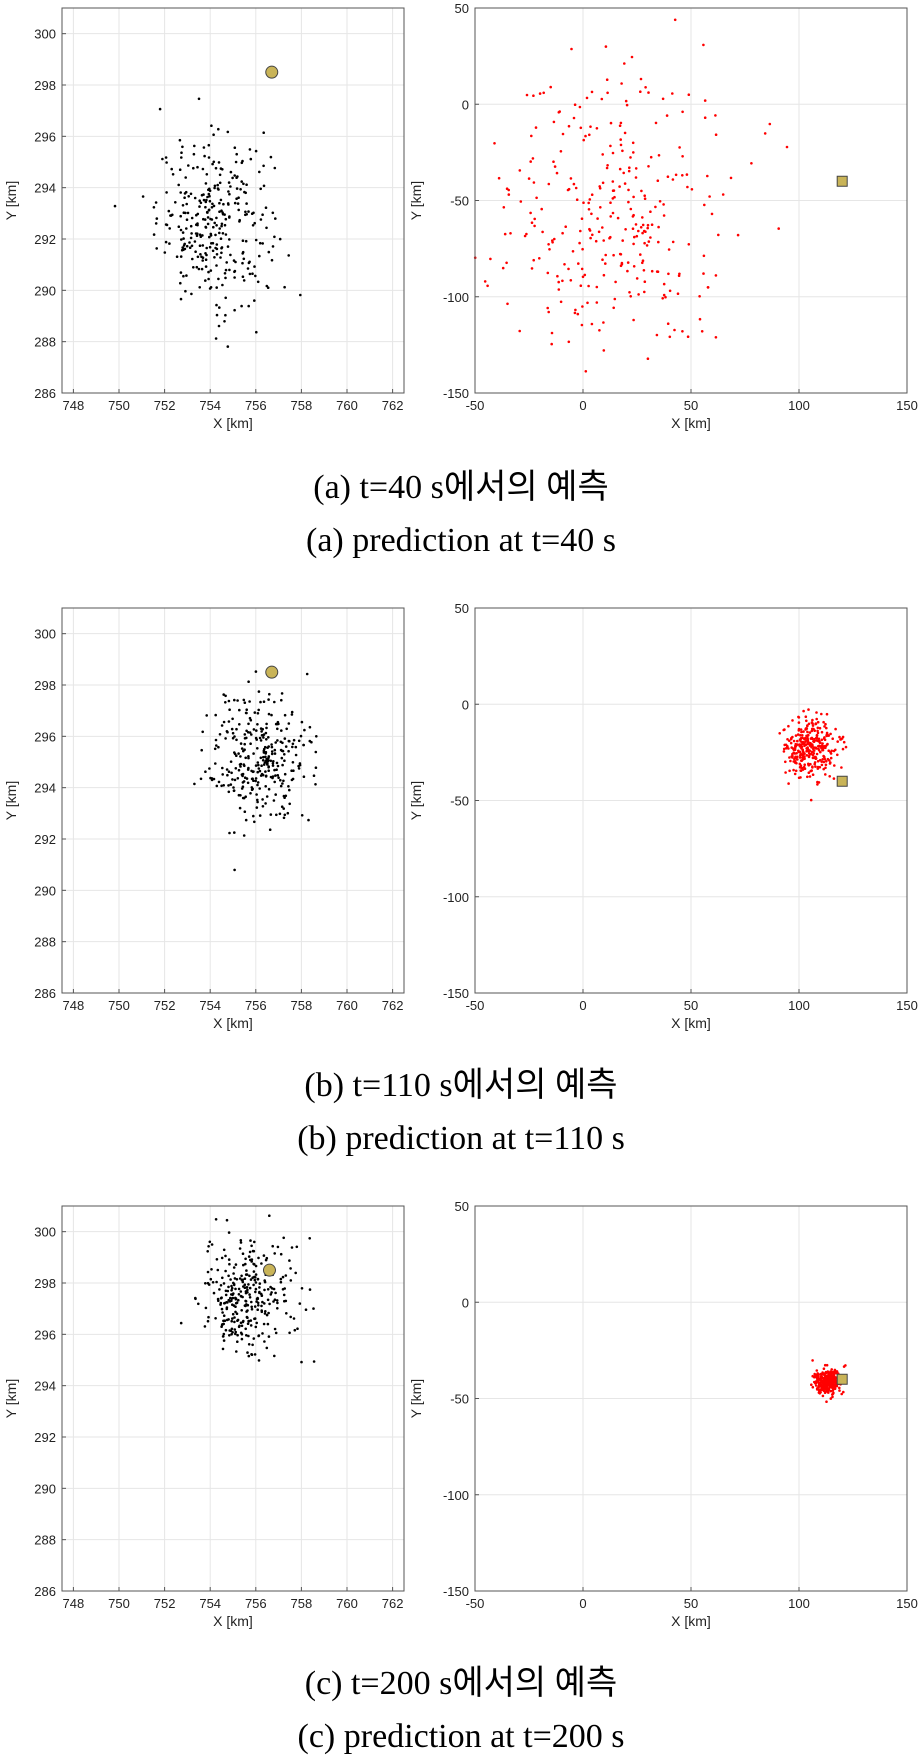 This screenshot has height=1757, width=923. What do you see at coordinates (663, 216) in the screenshot?
I see `panel-a-right: -50 0 50 100 150 -150 -100 -50 0 50 X [km] Y [km]` at bounding box center [663, 216].